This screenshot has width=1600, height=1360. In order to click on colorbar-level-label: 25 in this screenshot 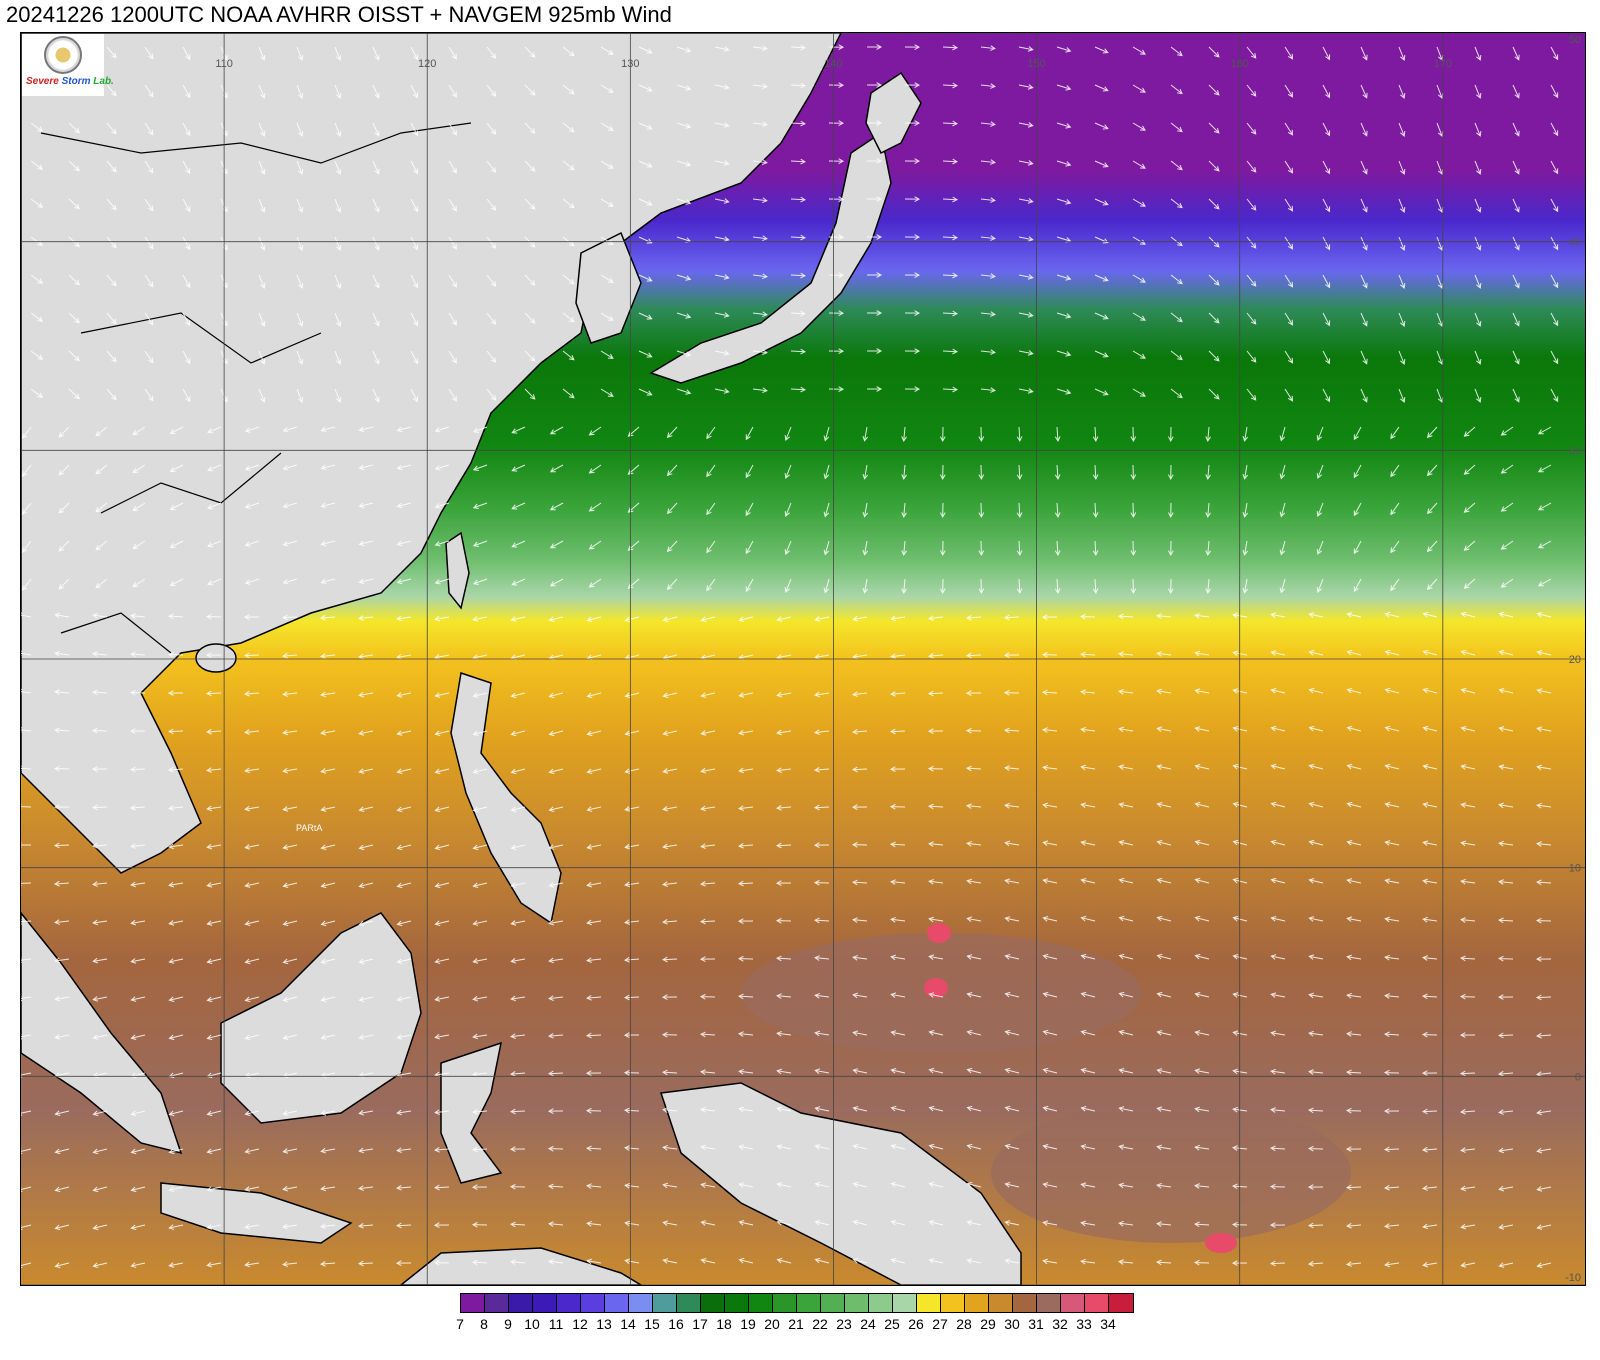, I will do `click(892, 1324)`.